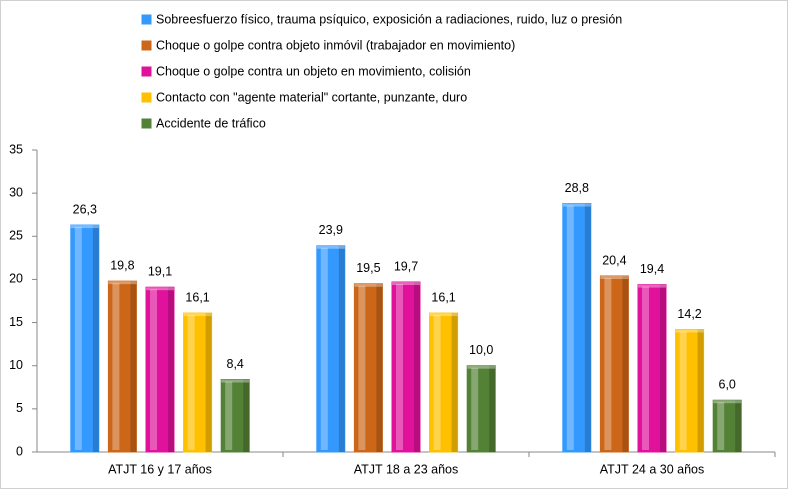 This screenshot has height=490, width=795. Describe the element at coordinates (406, 266) in the screenshot. I see `data-label: 19,7` at that location.